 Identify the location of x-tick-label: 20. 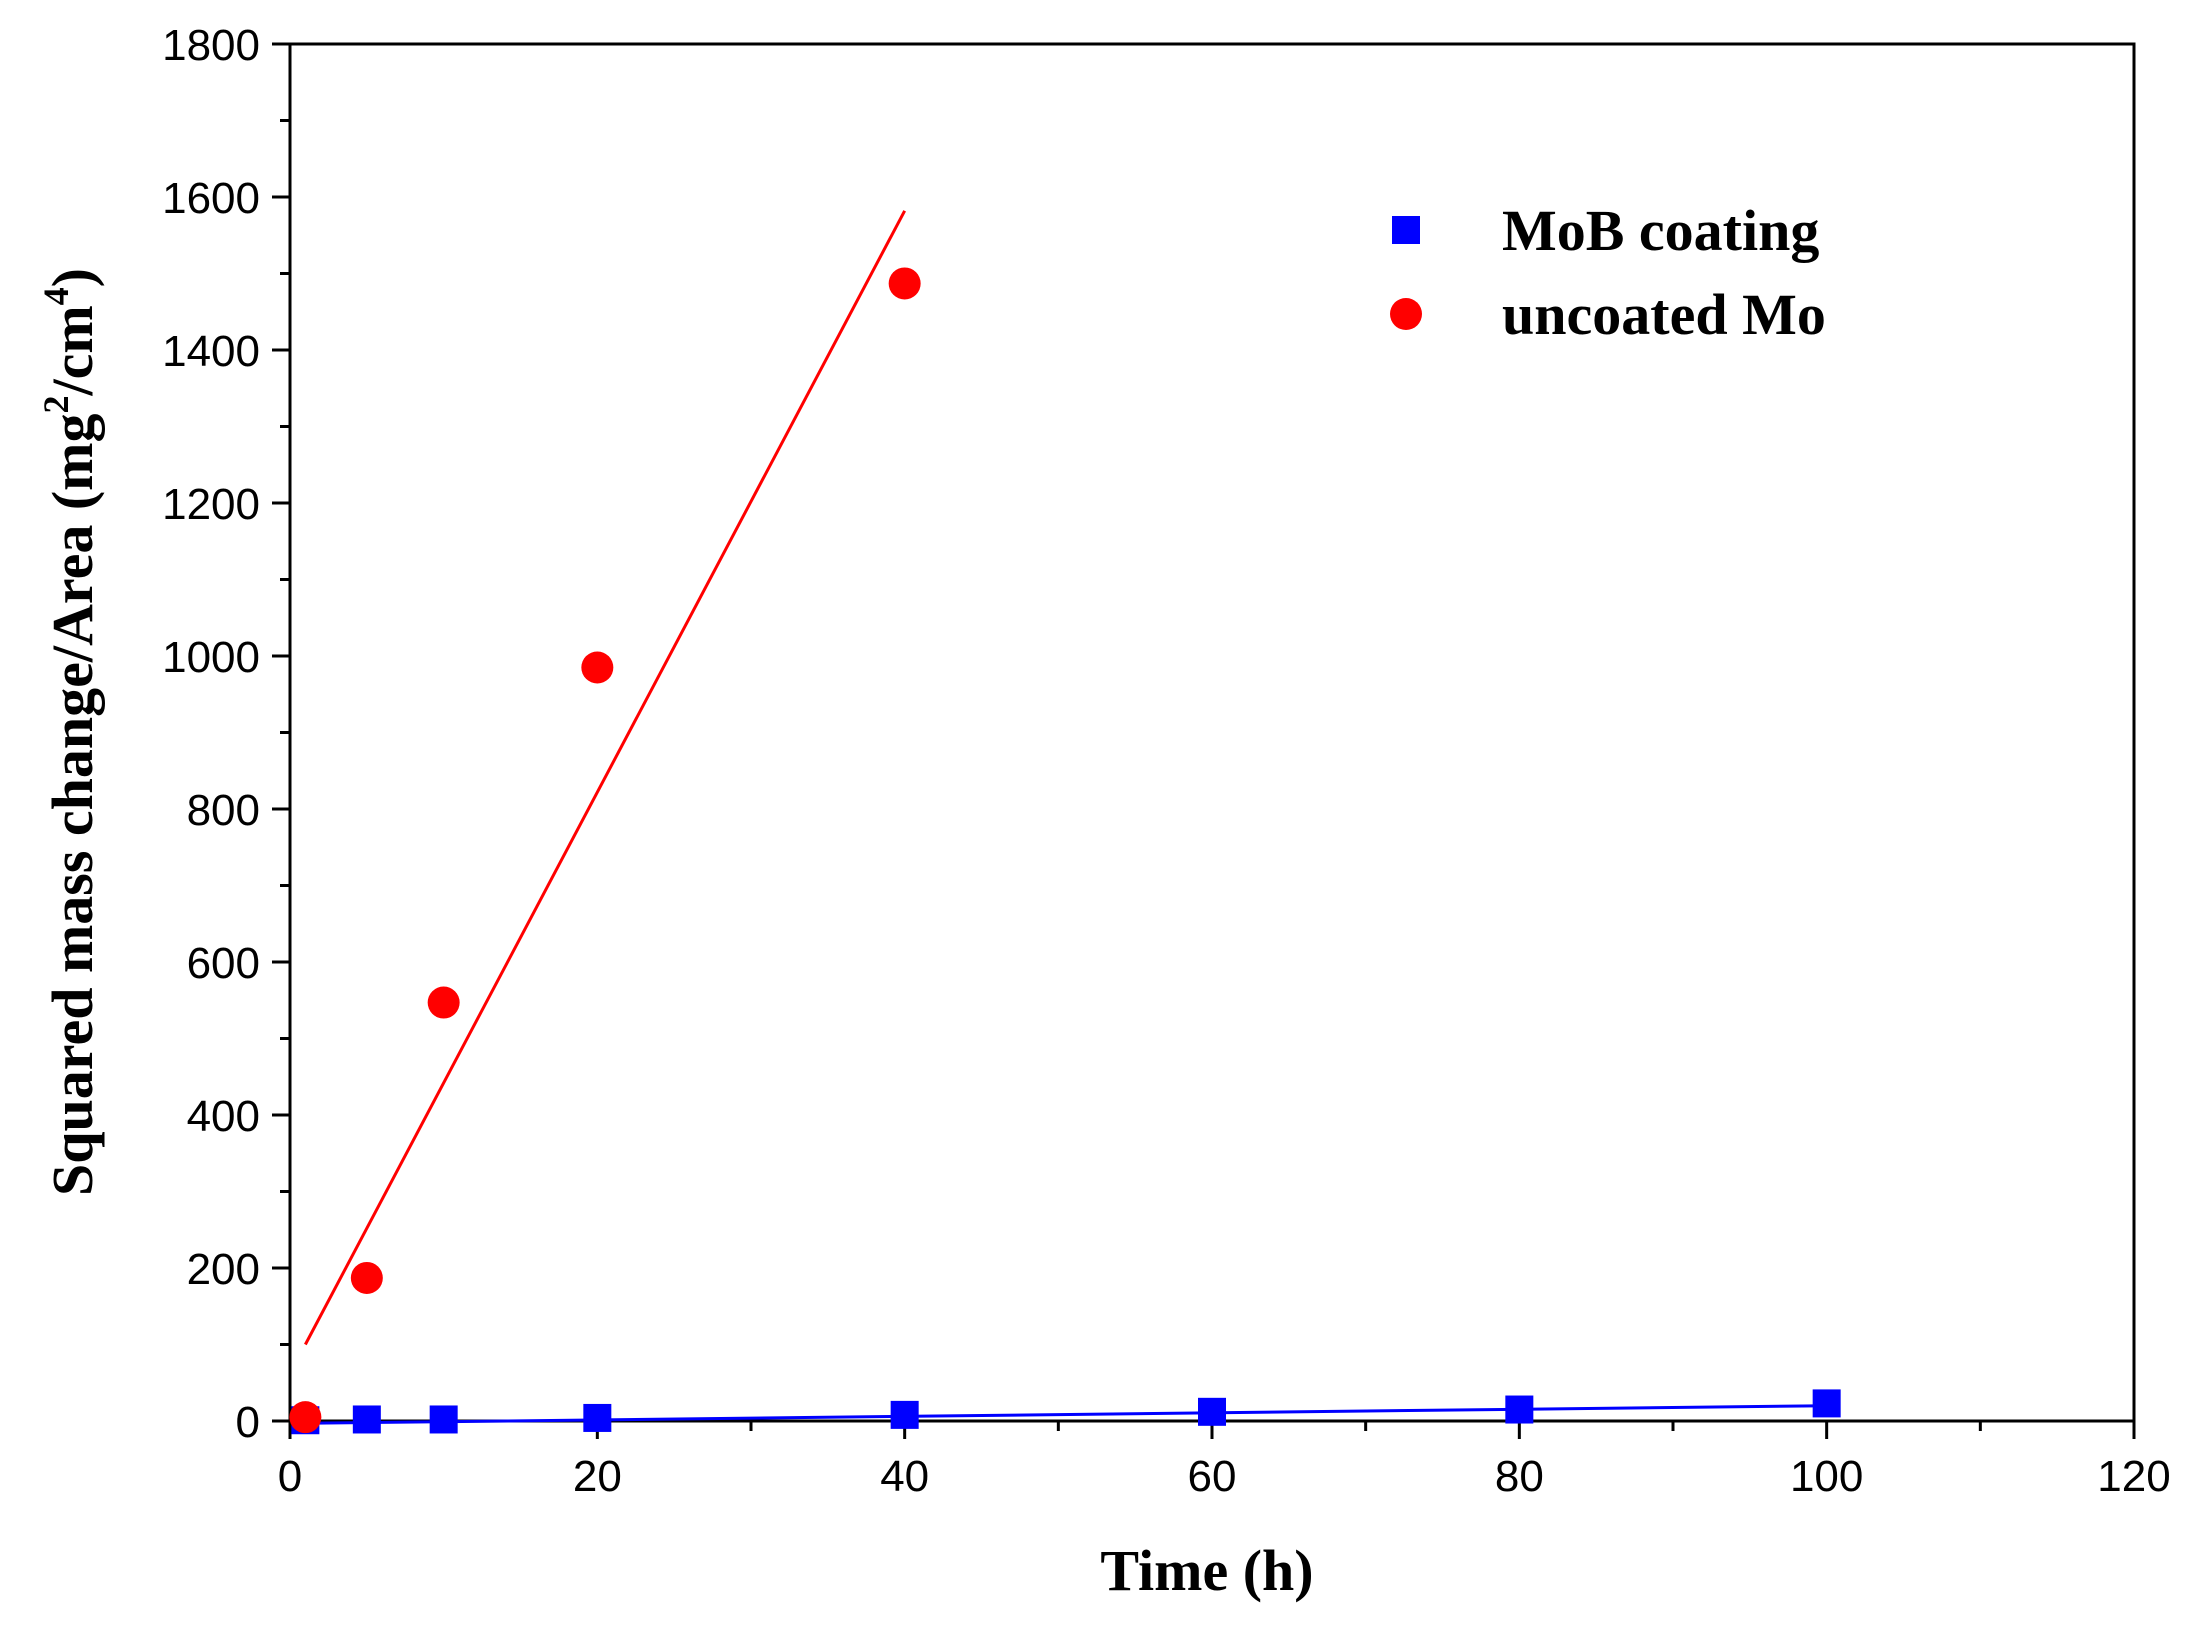
(597, 1476).